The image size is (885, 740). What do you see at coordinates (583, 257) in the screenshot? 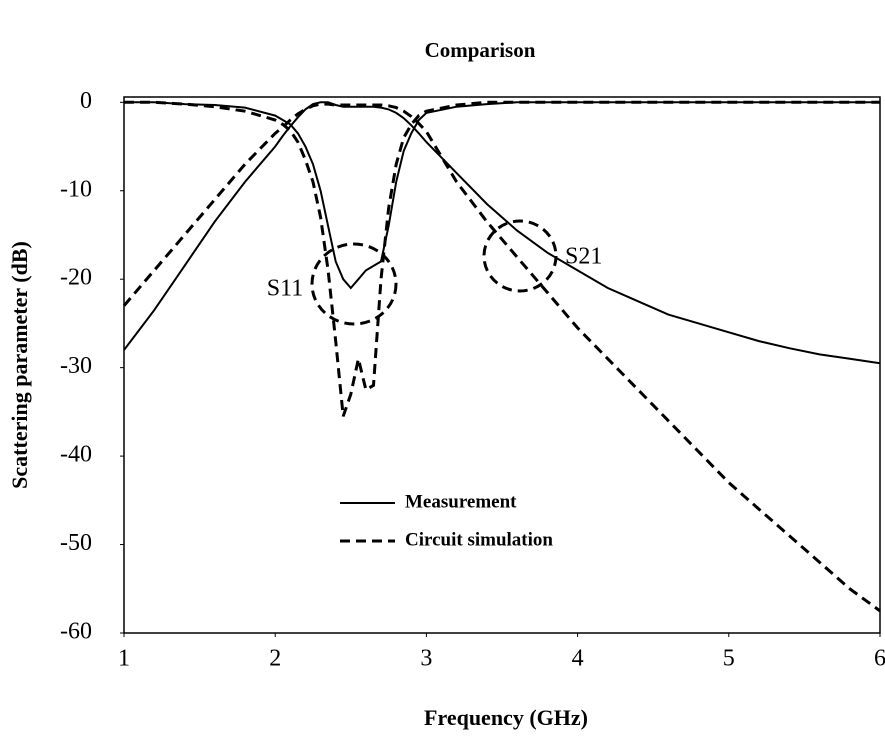
I see `annotation: S21` at bounding box center [583, 257].